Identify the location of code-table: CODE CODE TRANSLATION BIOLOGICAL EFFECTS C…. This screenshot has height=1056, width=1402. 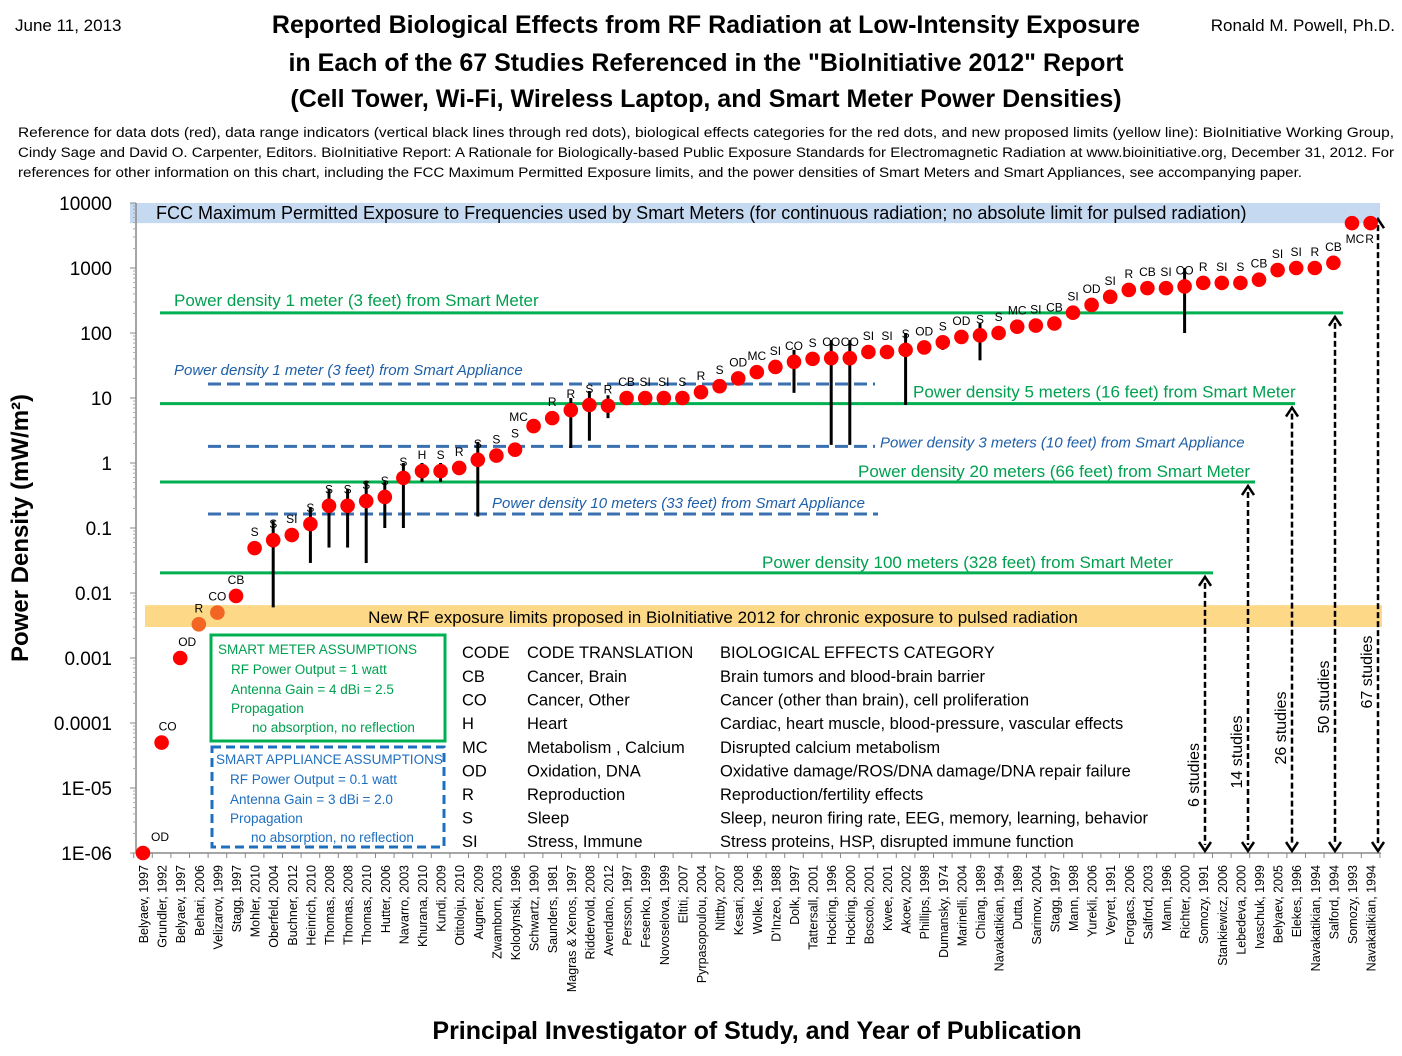
(805, 747).